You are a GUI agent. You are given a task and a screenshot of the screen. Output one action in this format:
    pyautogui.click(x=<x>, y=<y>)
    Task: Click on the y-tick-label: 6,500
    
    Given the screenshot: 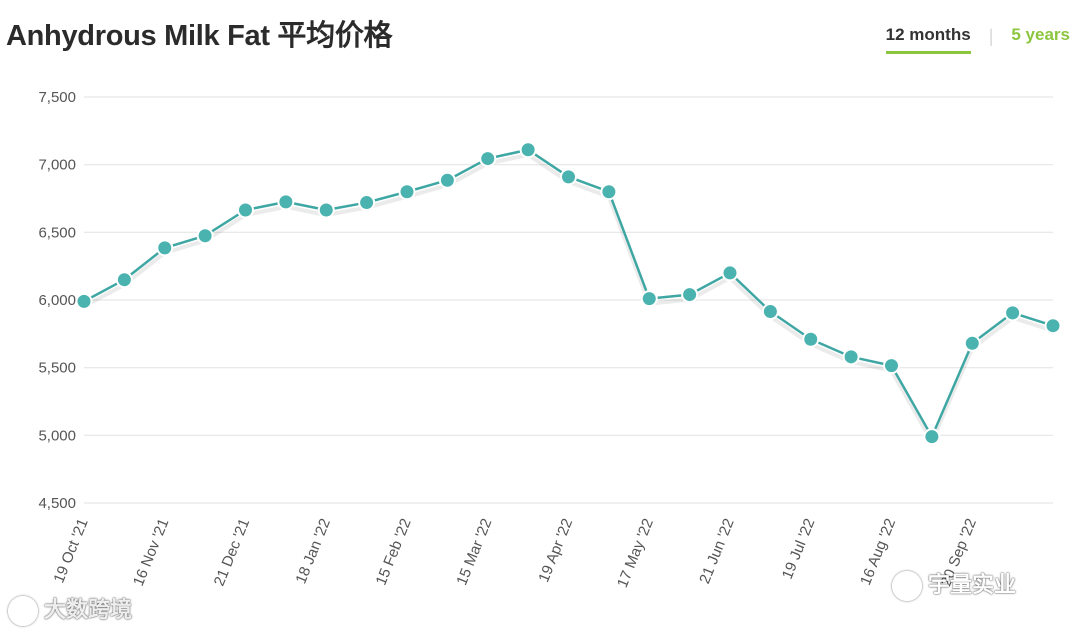 What is the action you would take?
    pyautogui.click(x=57, y=232)
    